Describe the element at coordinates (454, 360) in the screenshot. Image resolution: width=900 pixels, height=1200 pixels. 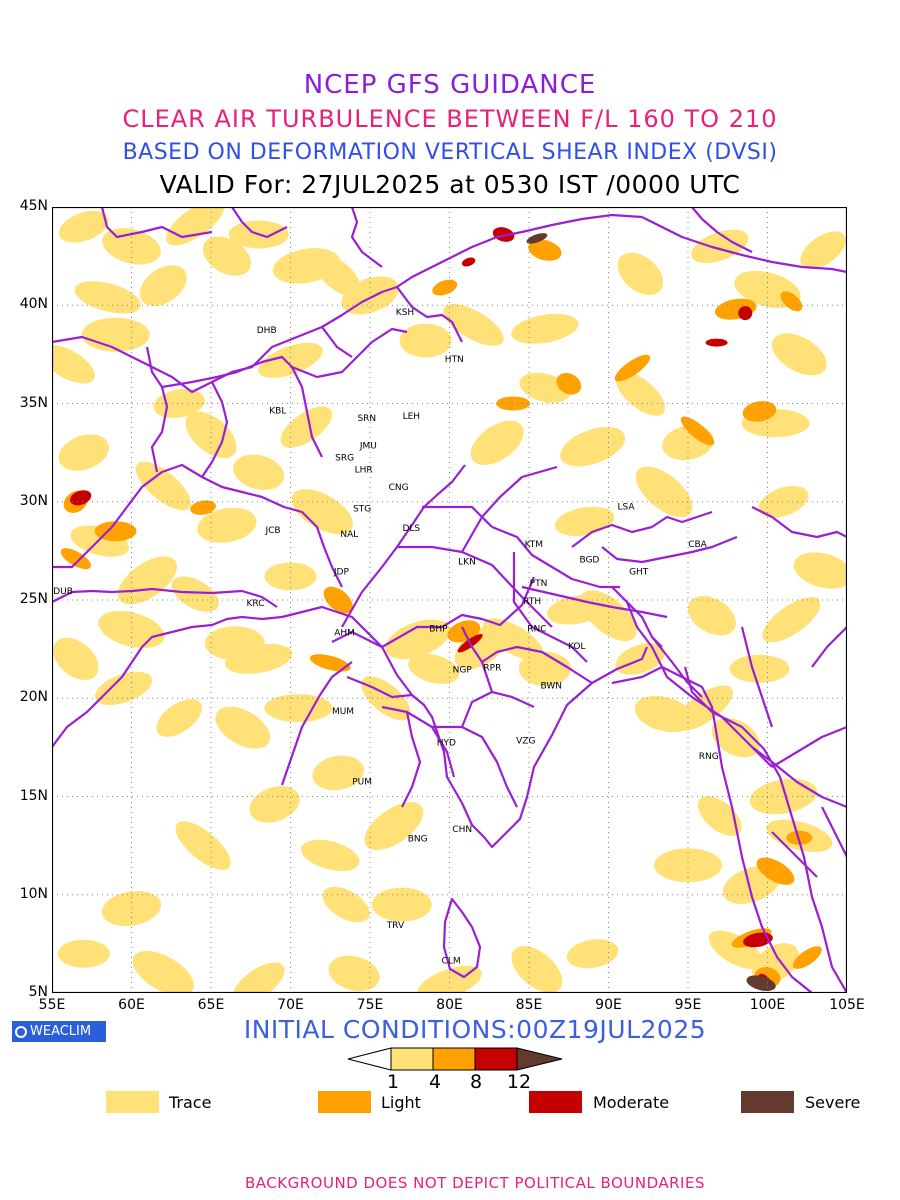
I see `station-label: HTN` at that location.